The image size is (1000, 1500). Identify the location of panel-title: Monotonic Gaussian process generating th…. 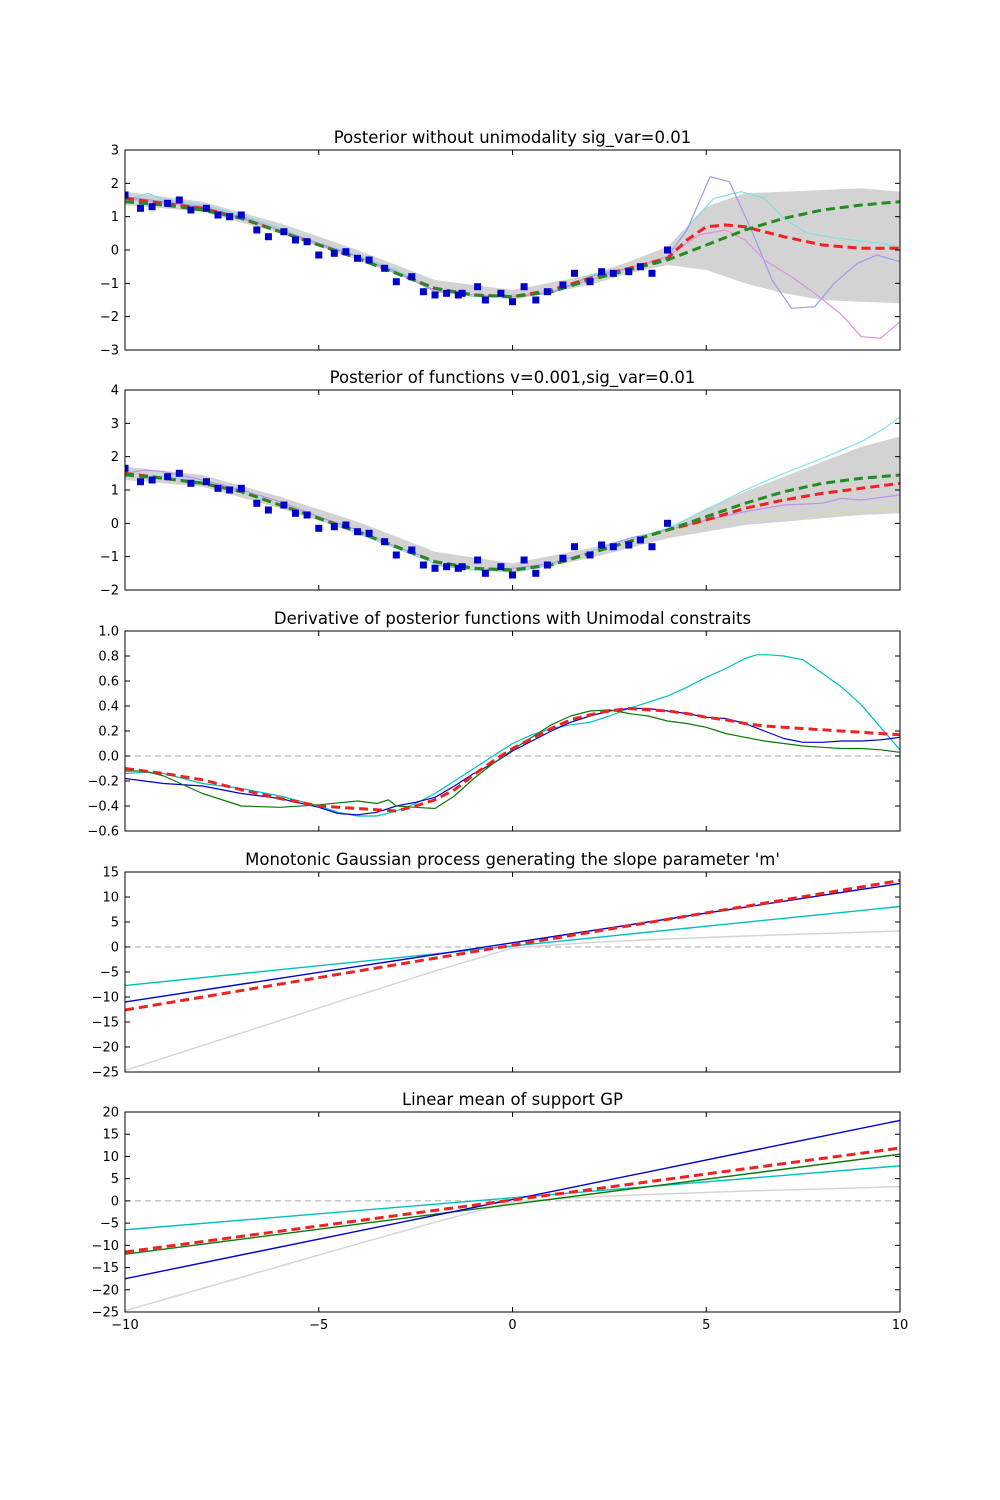
(512, 859).